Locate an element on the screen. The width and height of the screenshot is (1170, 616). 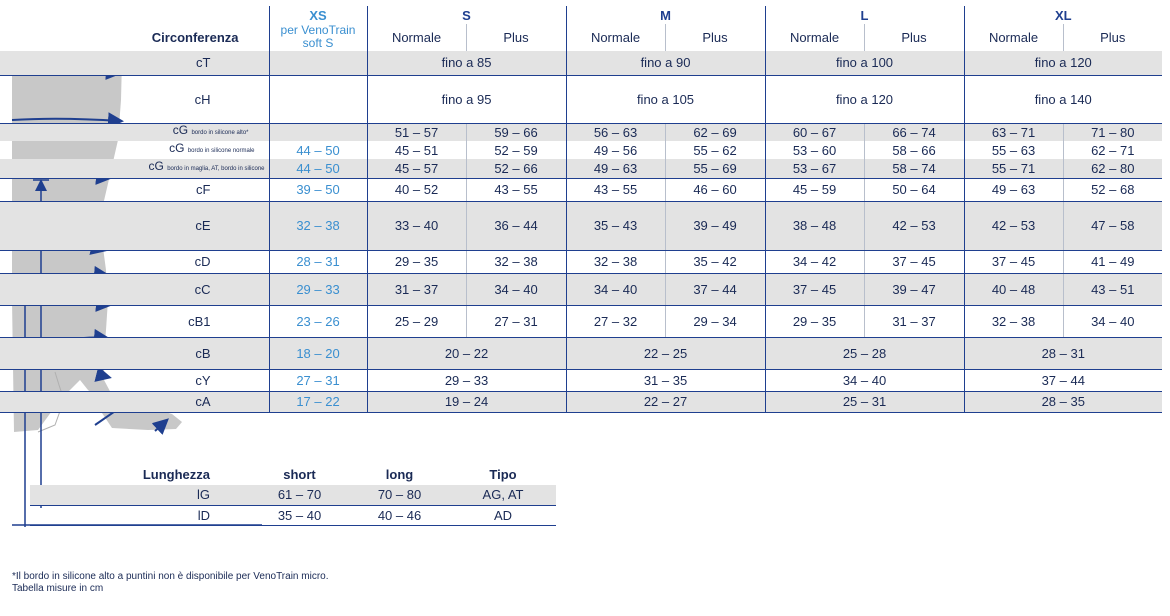
m-plus-value: 37 – 44 is located at coordinates (714, 289).